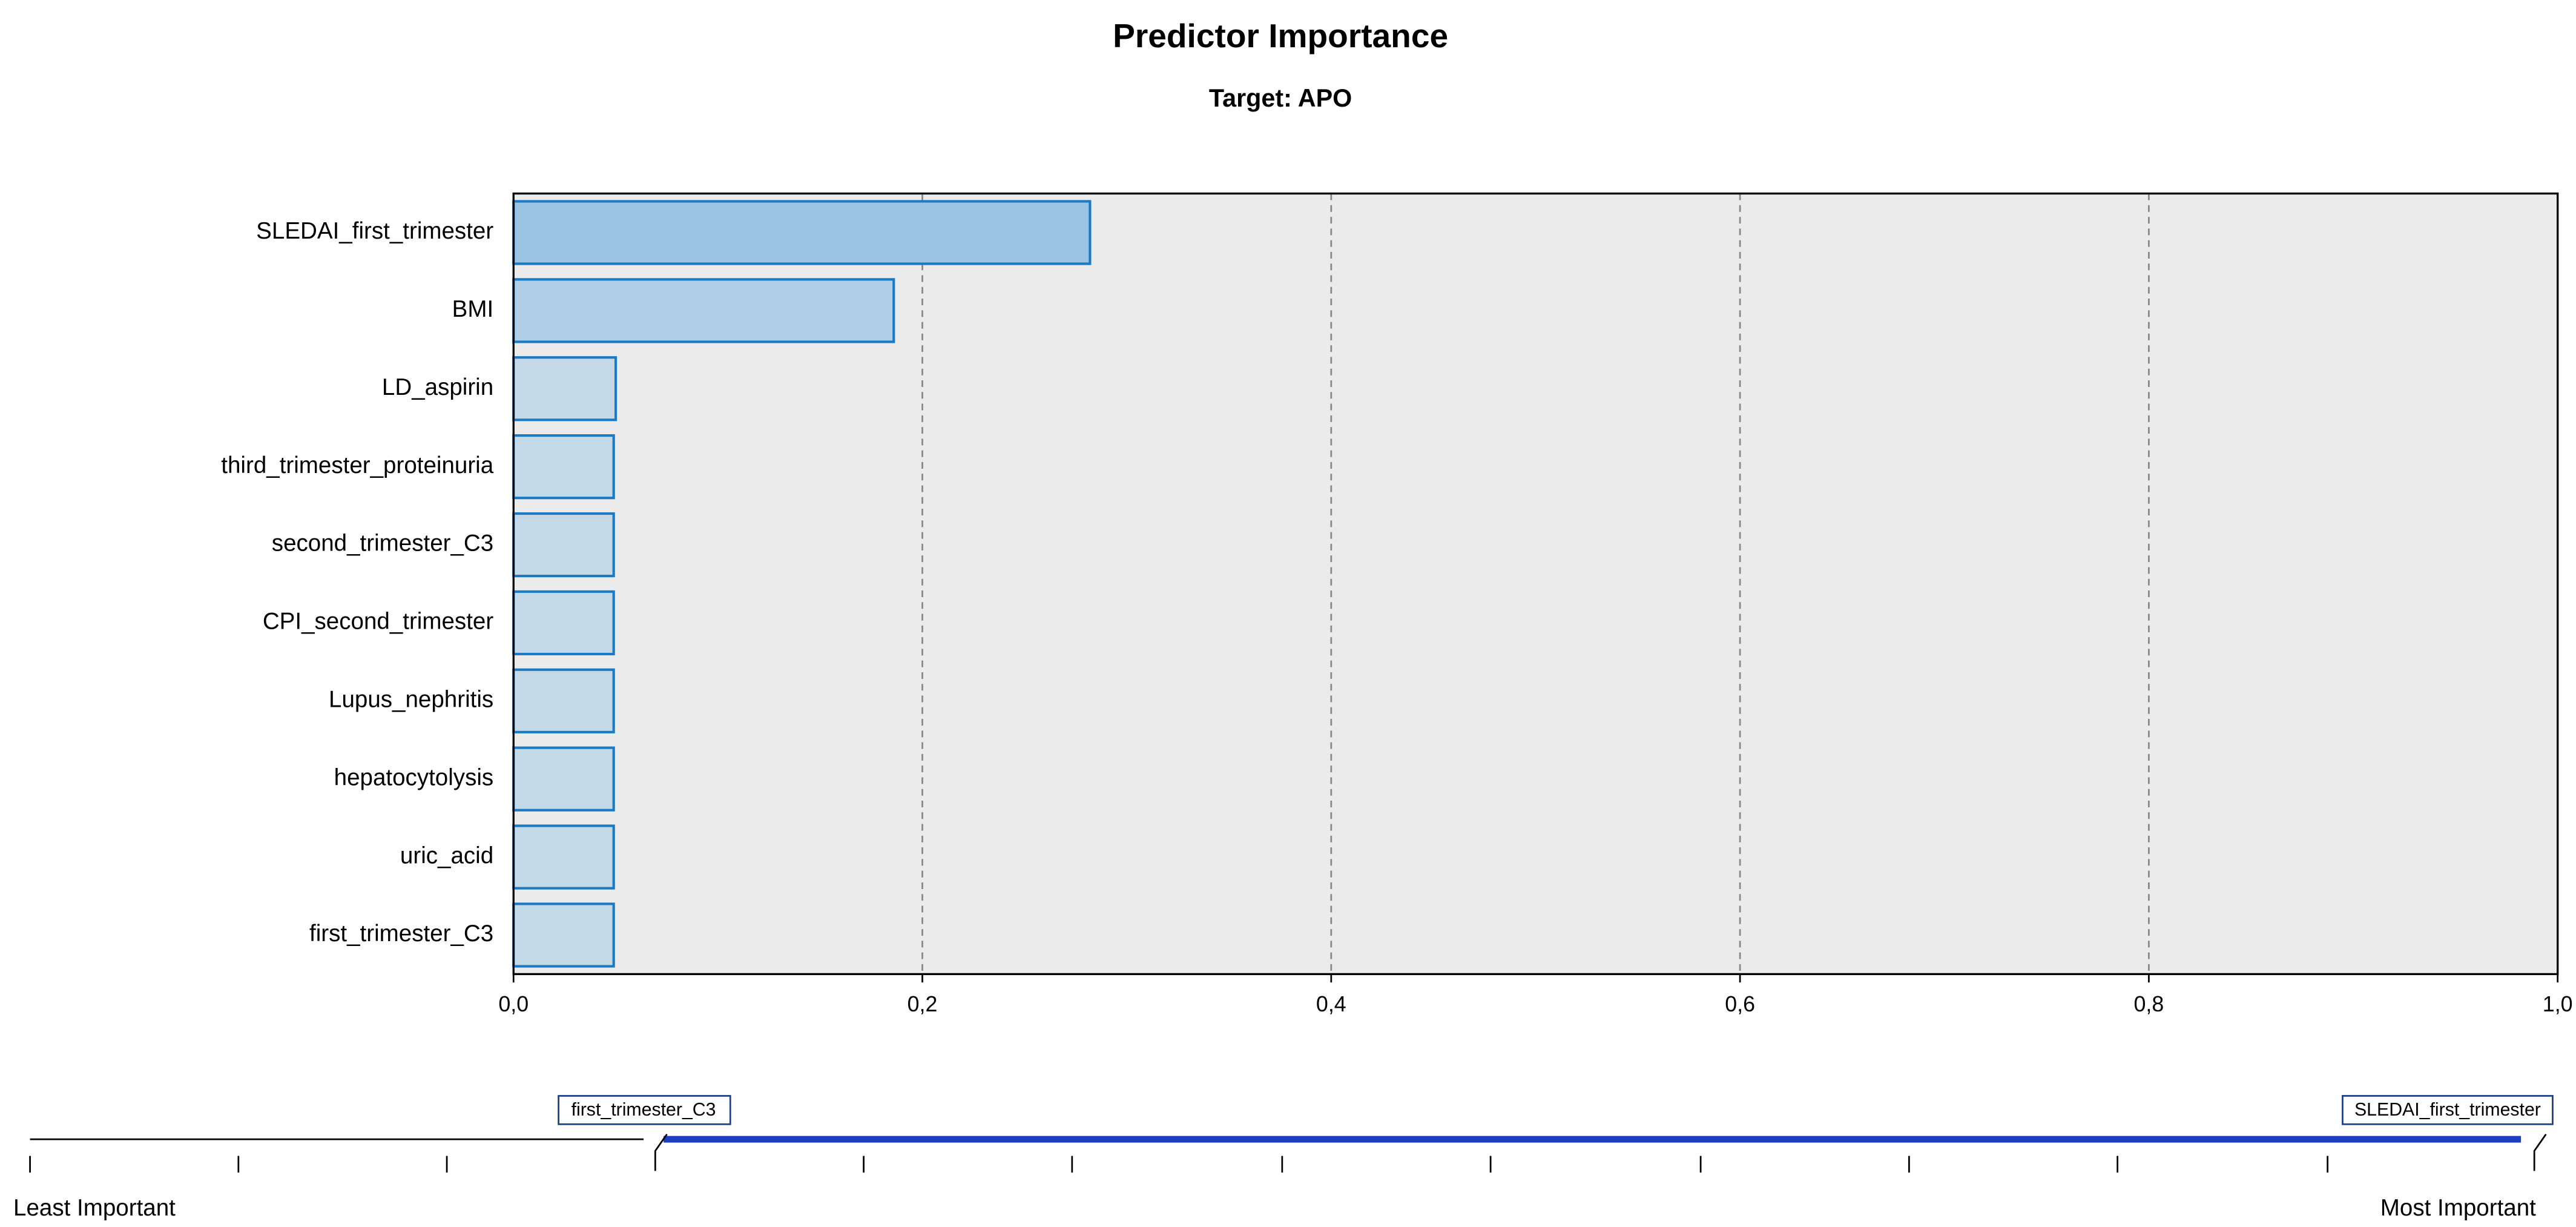  Describe the element at coordinates (411, 699) in the screenshot. I see `y-tick-label: Lupus_nephritis` at that location.